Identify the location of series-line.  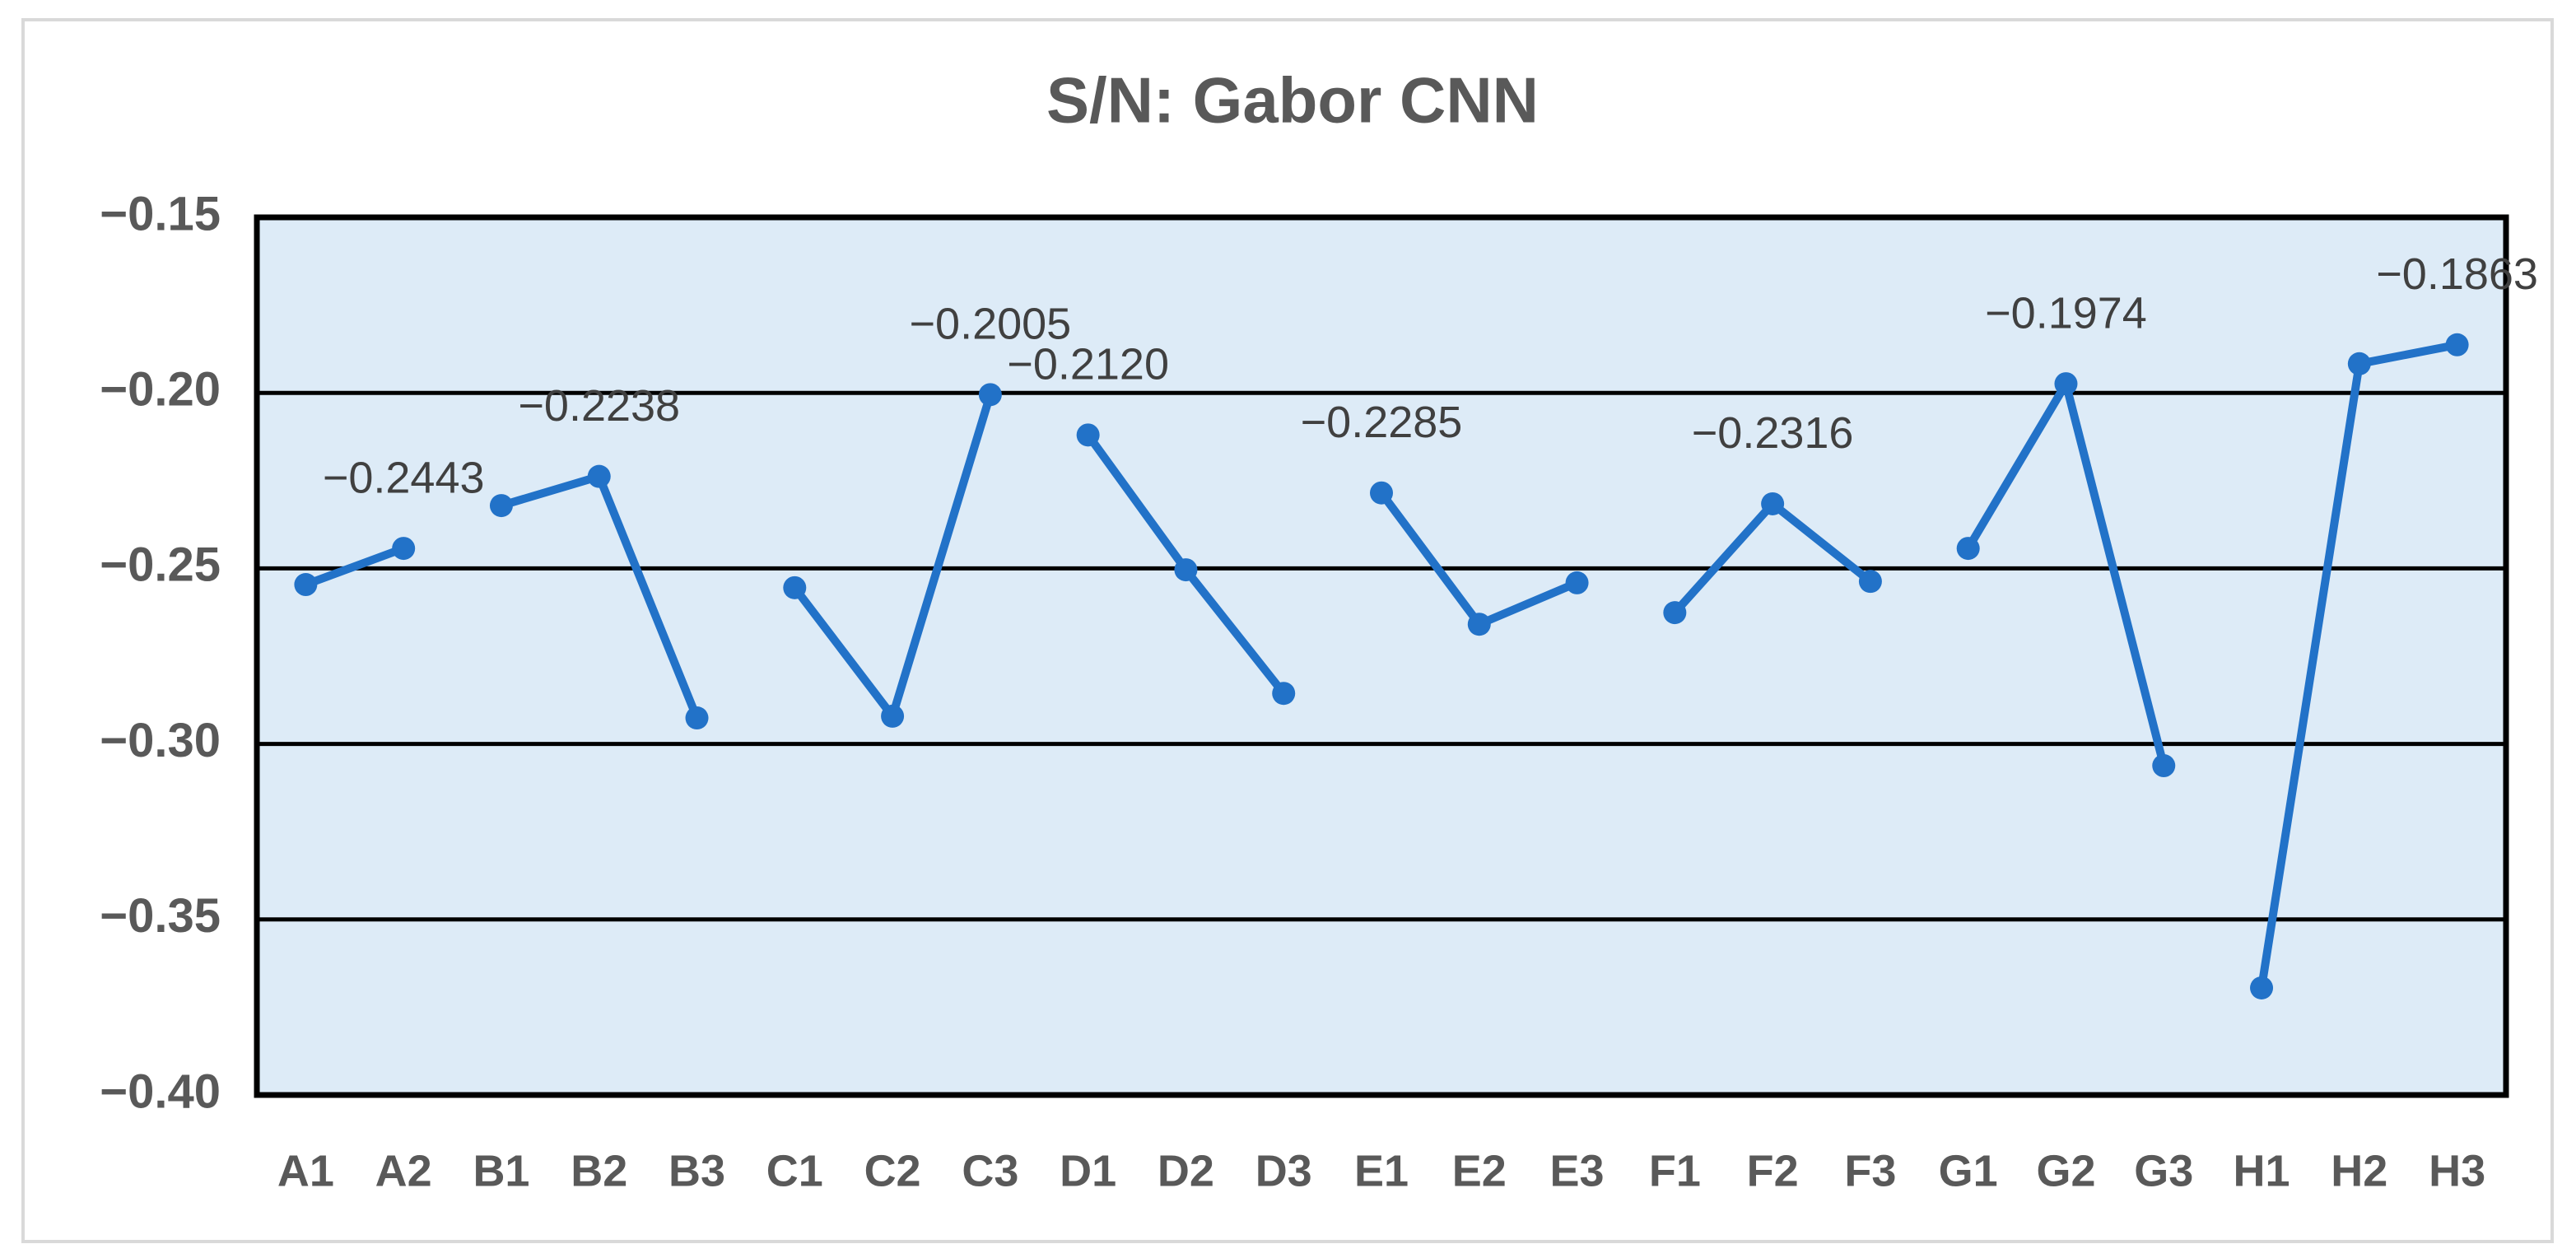
(354, 566).